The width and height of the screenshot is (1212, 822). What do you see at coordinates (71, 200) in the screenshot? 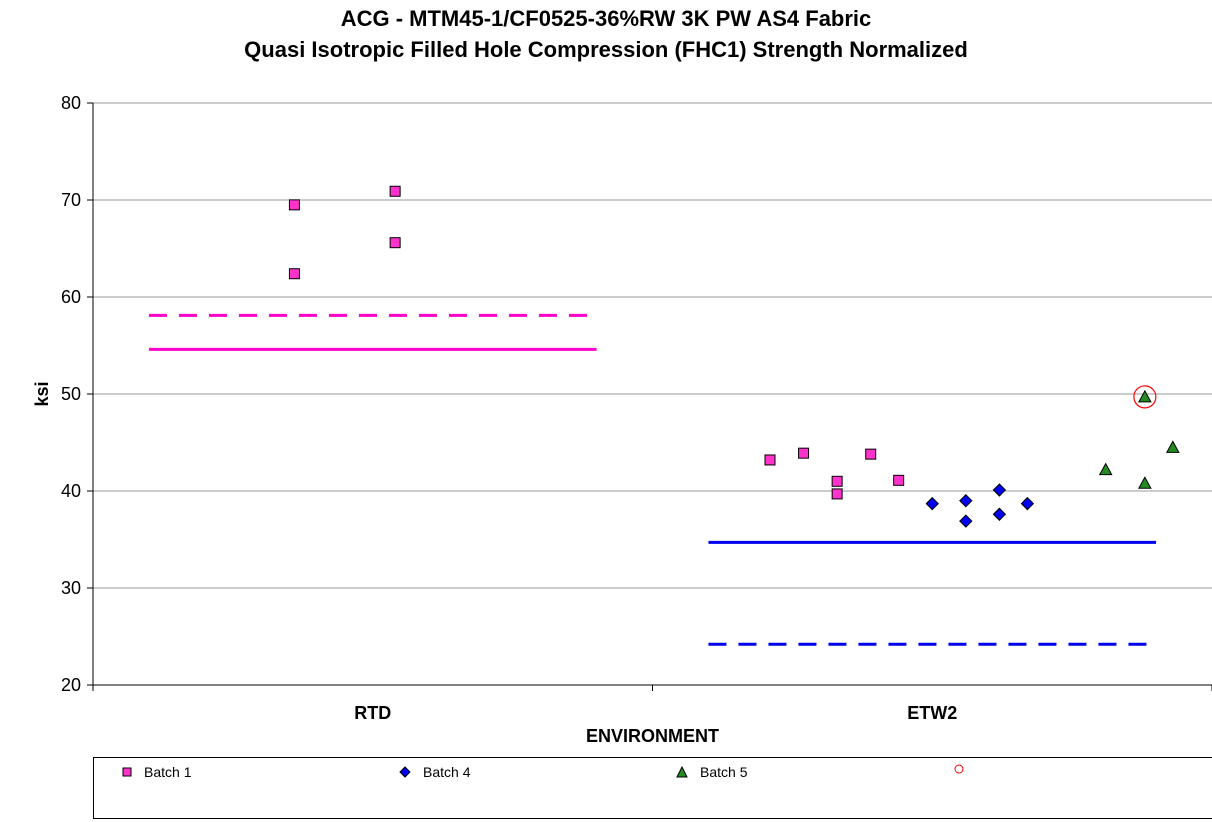
I see `y-tick-label: 70` at bounding box center [71, 200].